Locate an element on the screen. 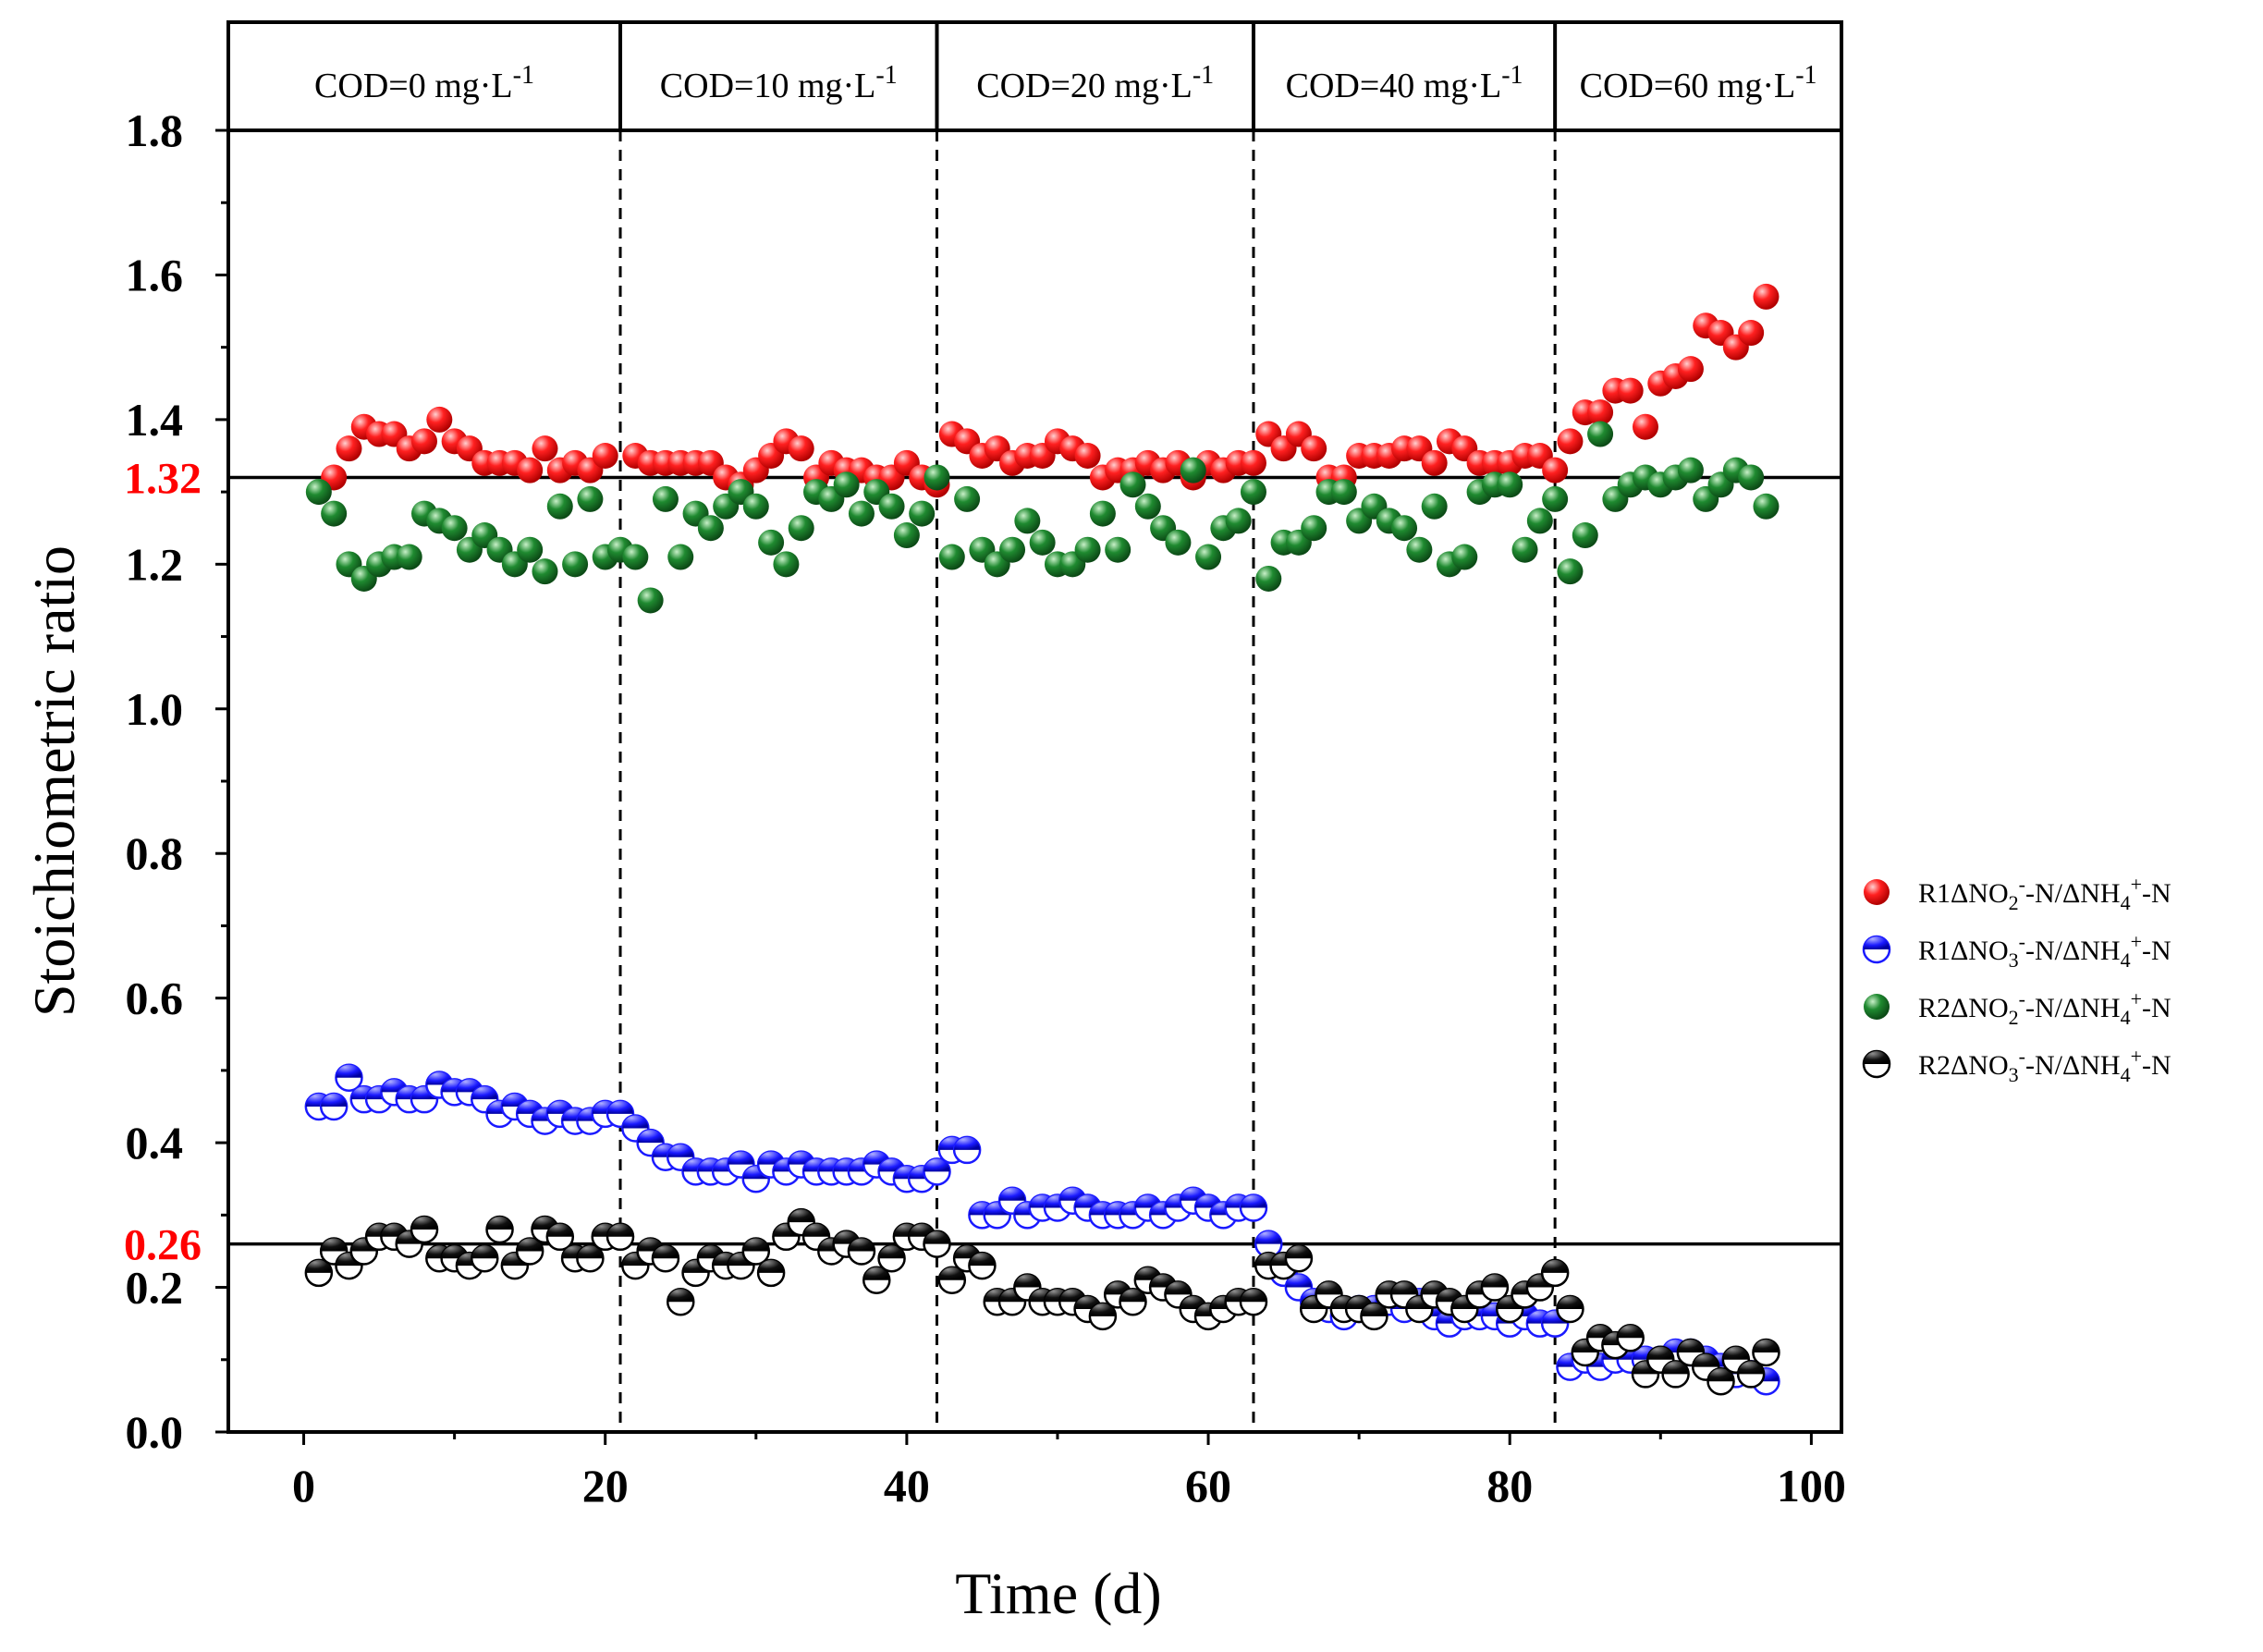  phase-label: COD=60 mg·L-1 is located at coordinates (1698, 83).